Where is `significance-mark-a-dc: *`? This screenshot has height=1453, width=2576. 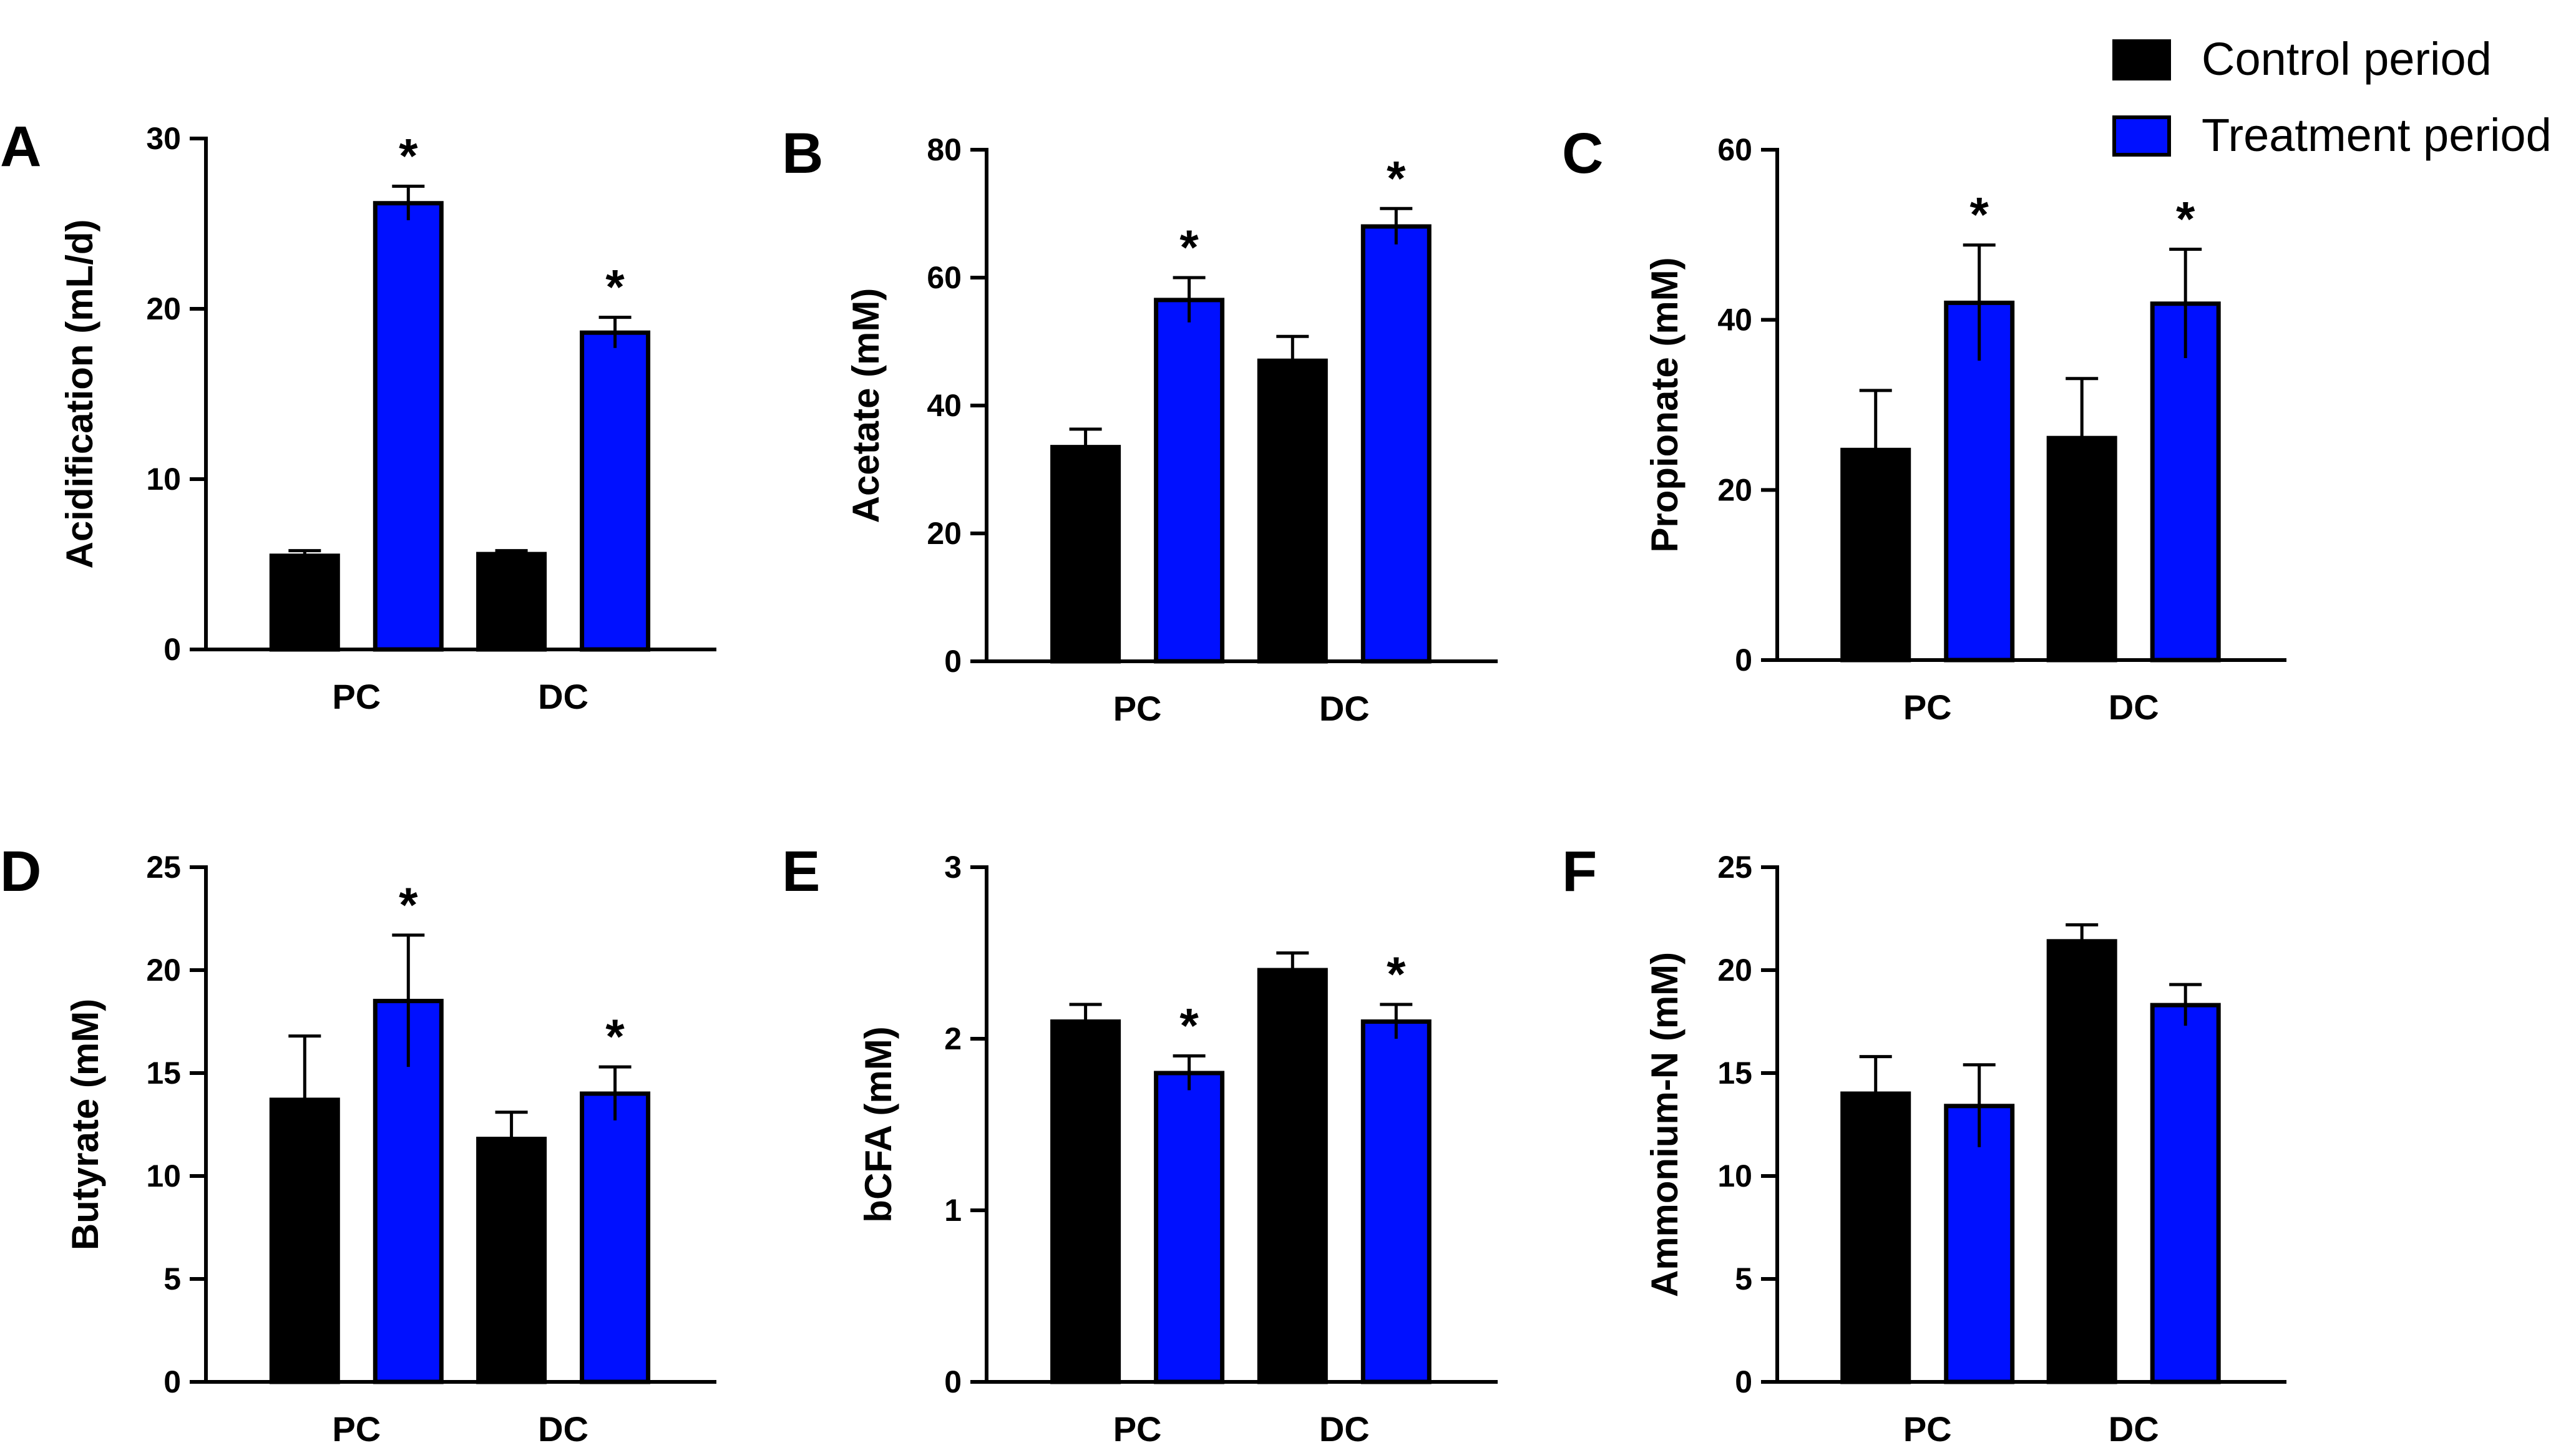
significance-mark-a-dc: * is located at coordinates (615, 287).